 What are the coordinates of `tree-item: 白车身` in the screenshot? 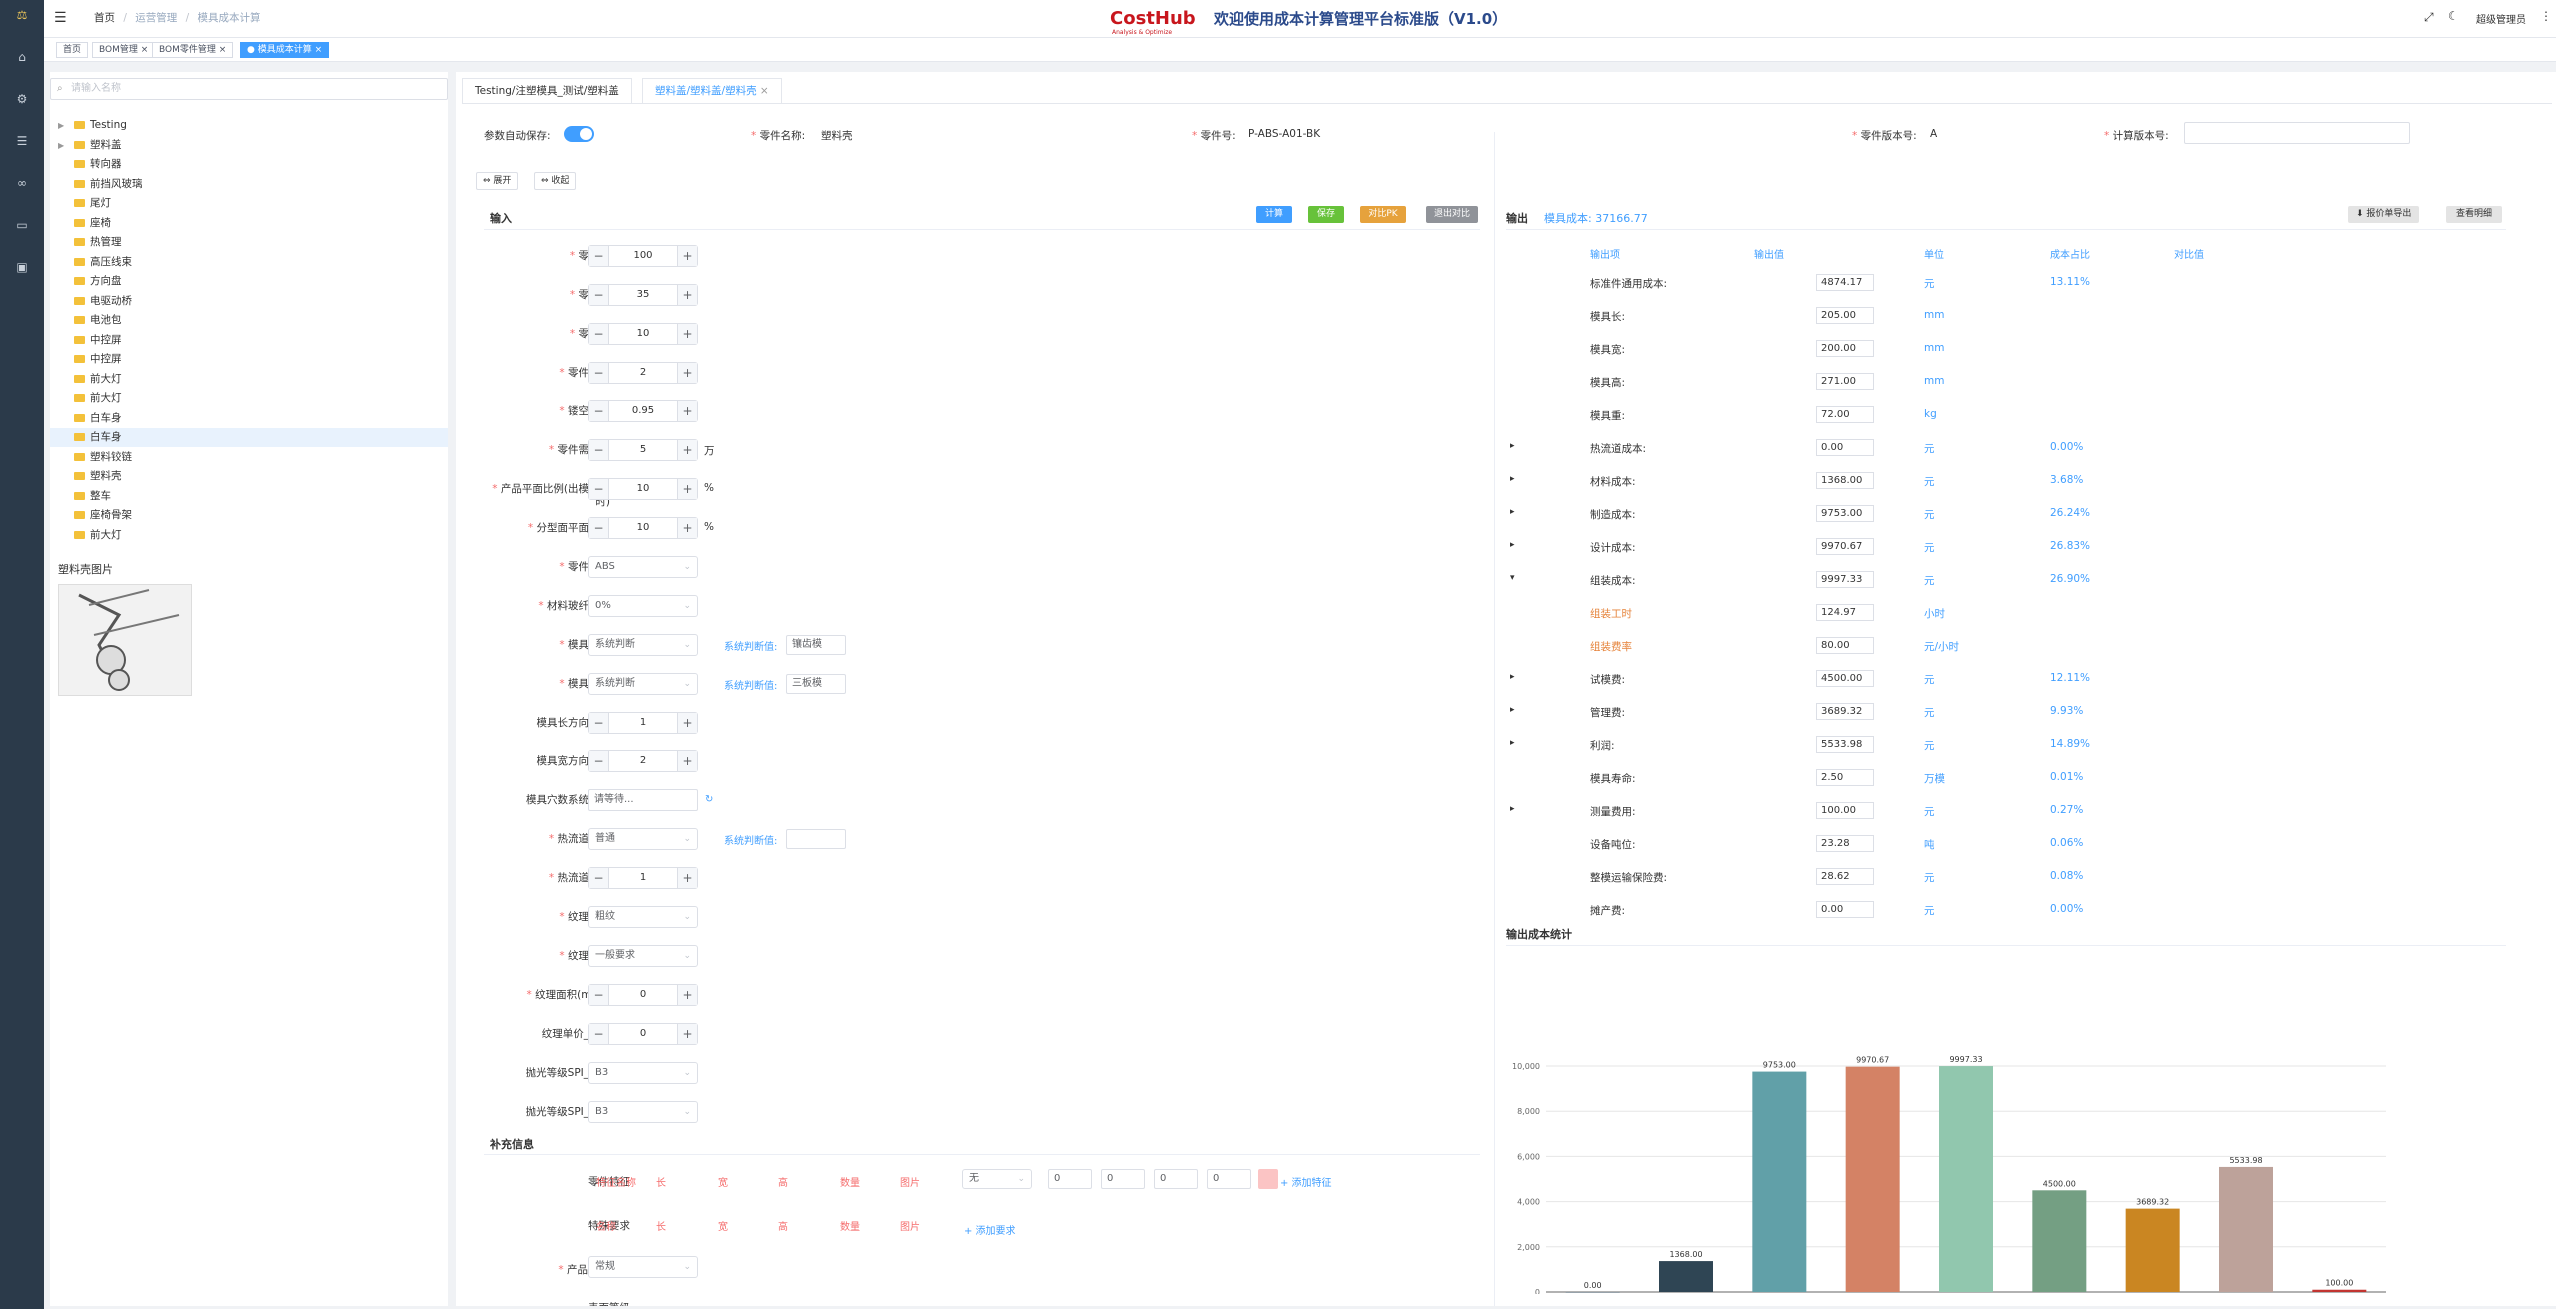 It's located at (249, 418).